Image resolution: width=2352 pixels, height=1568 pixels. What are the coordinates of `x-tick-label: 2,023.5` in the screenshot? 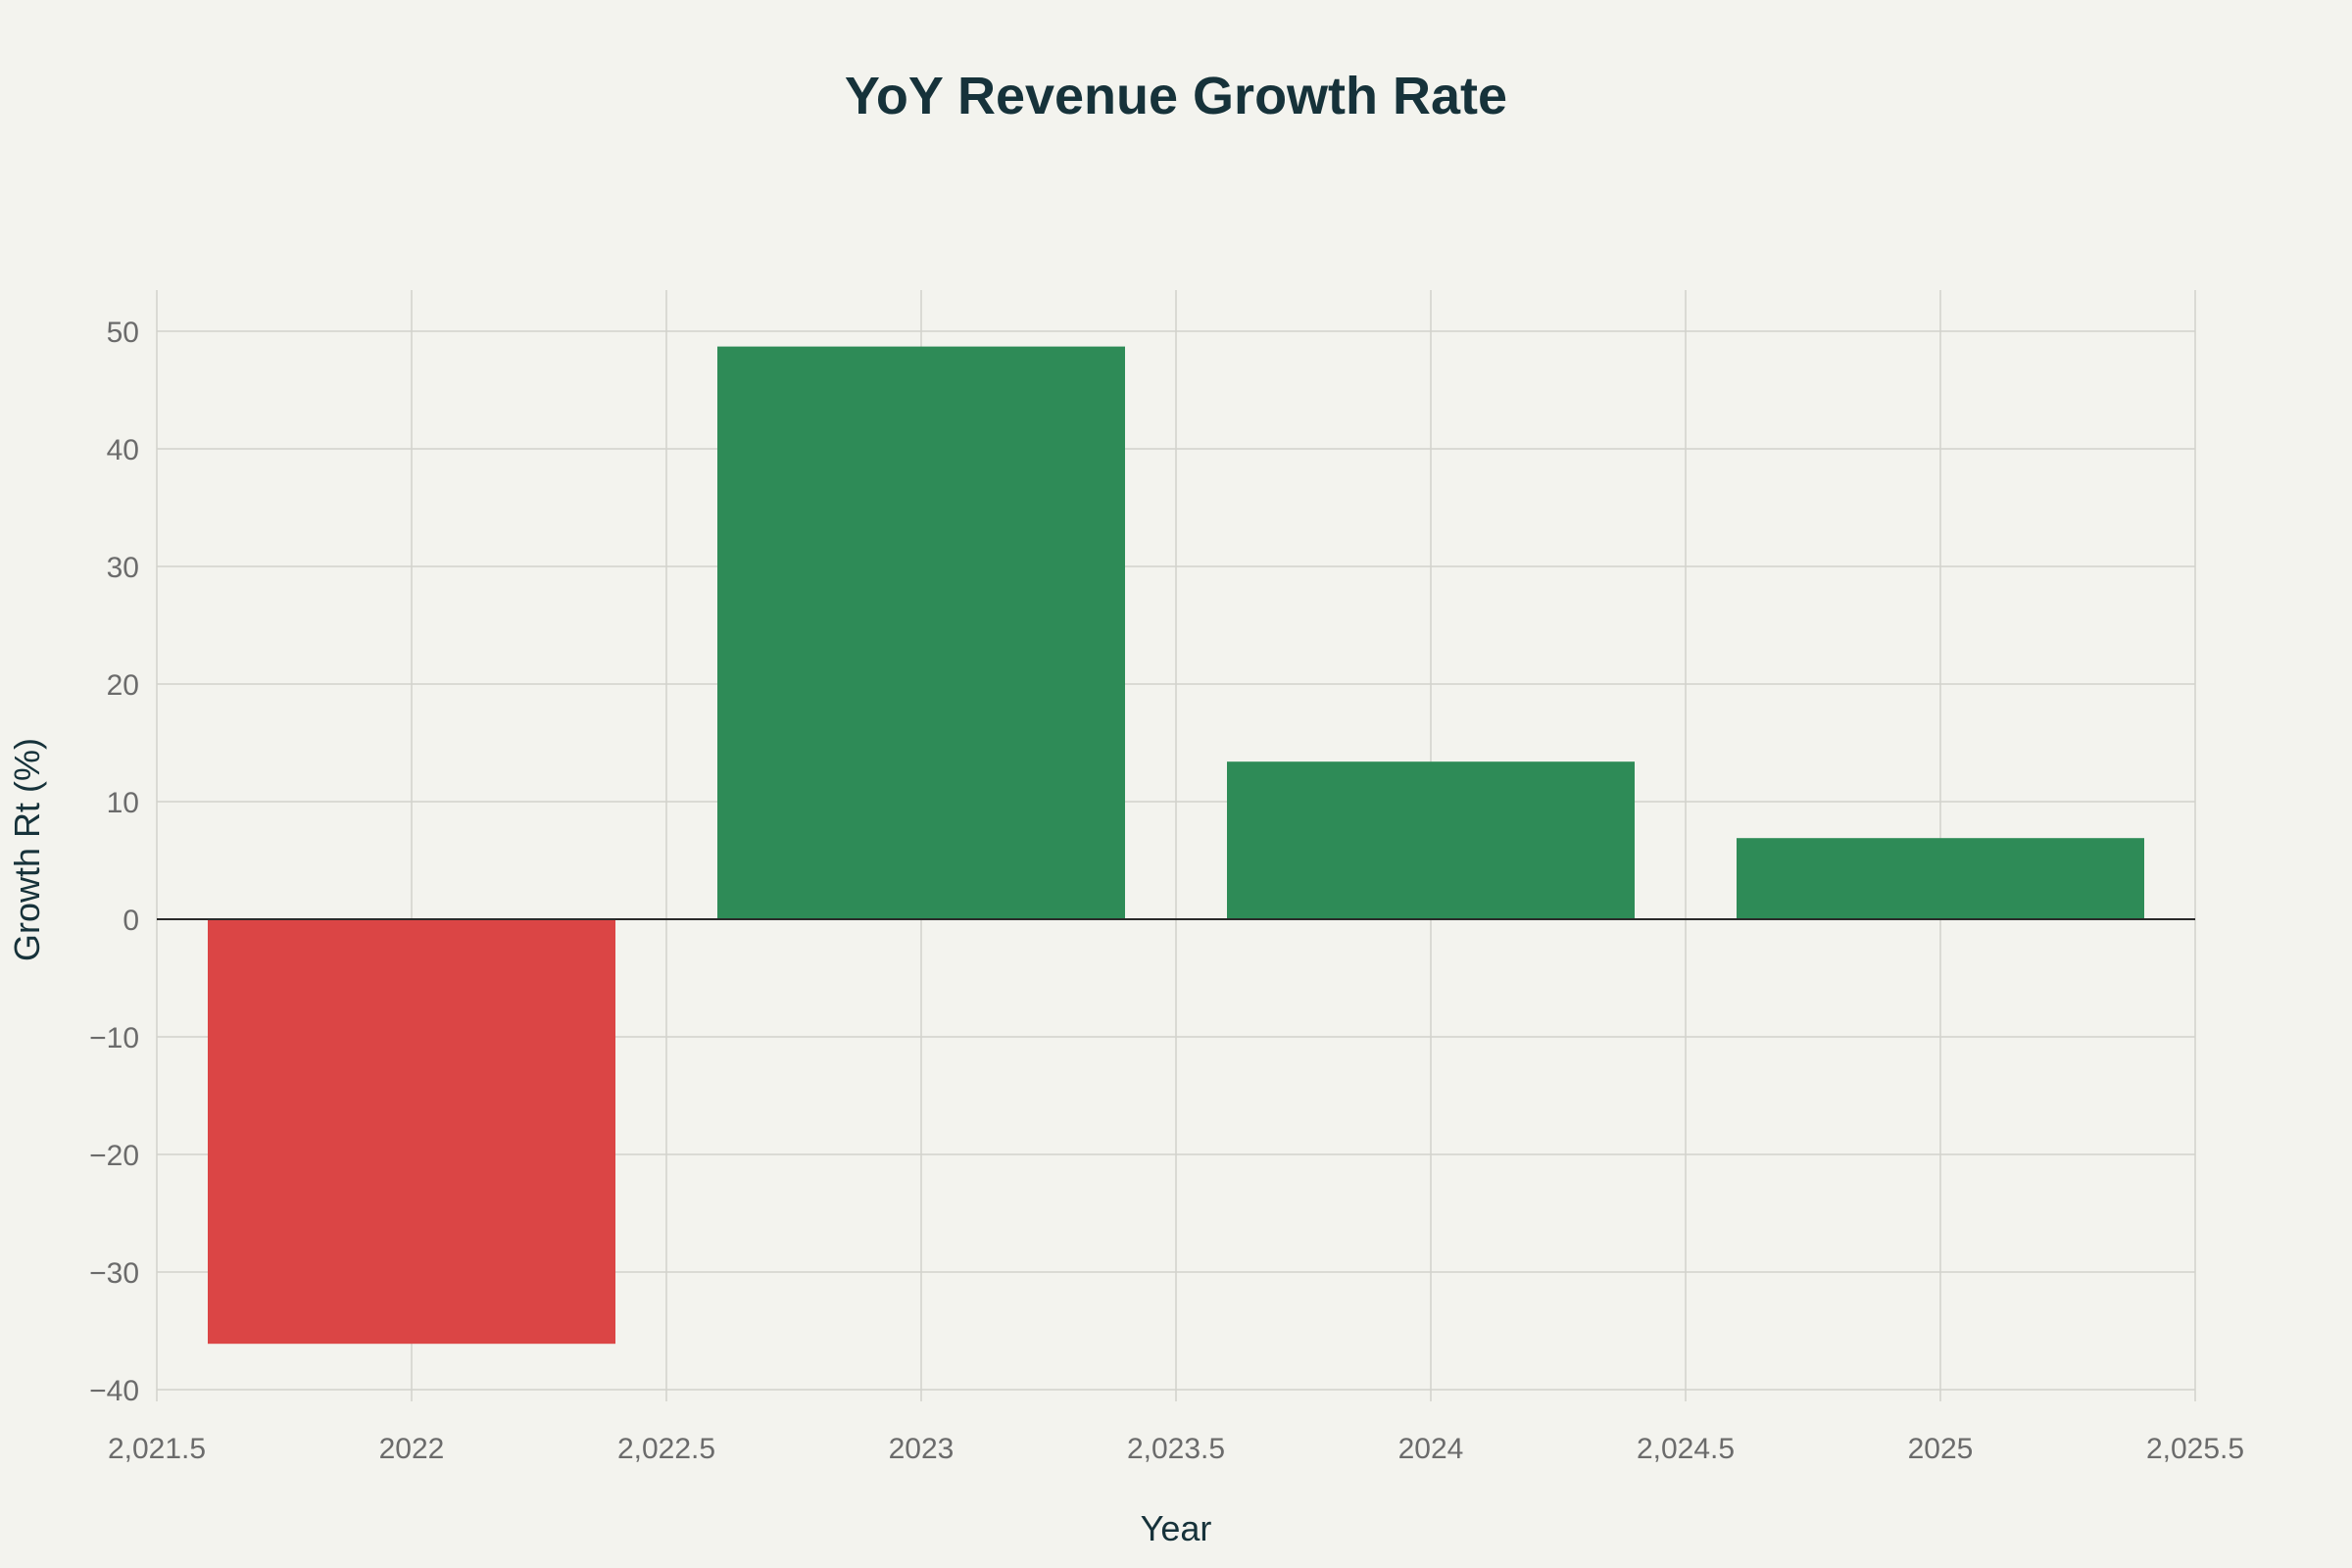 It's located at (1176, 1449).